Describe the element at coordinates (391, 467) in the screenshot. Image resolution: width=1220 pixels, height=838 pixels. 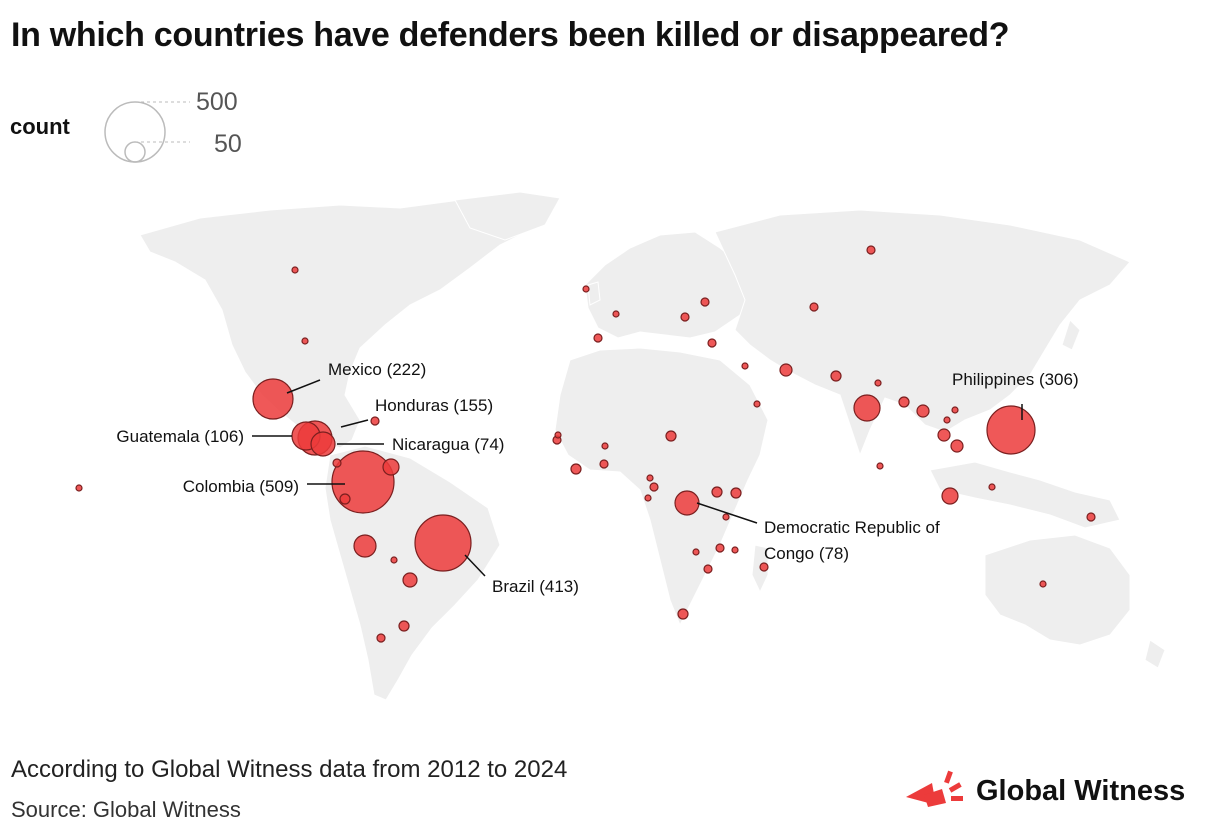
I see `bubble-venezuela` at that location.